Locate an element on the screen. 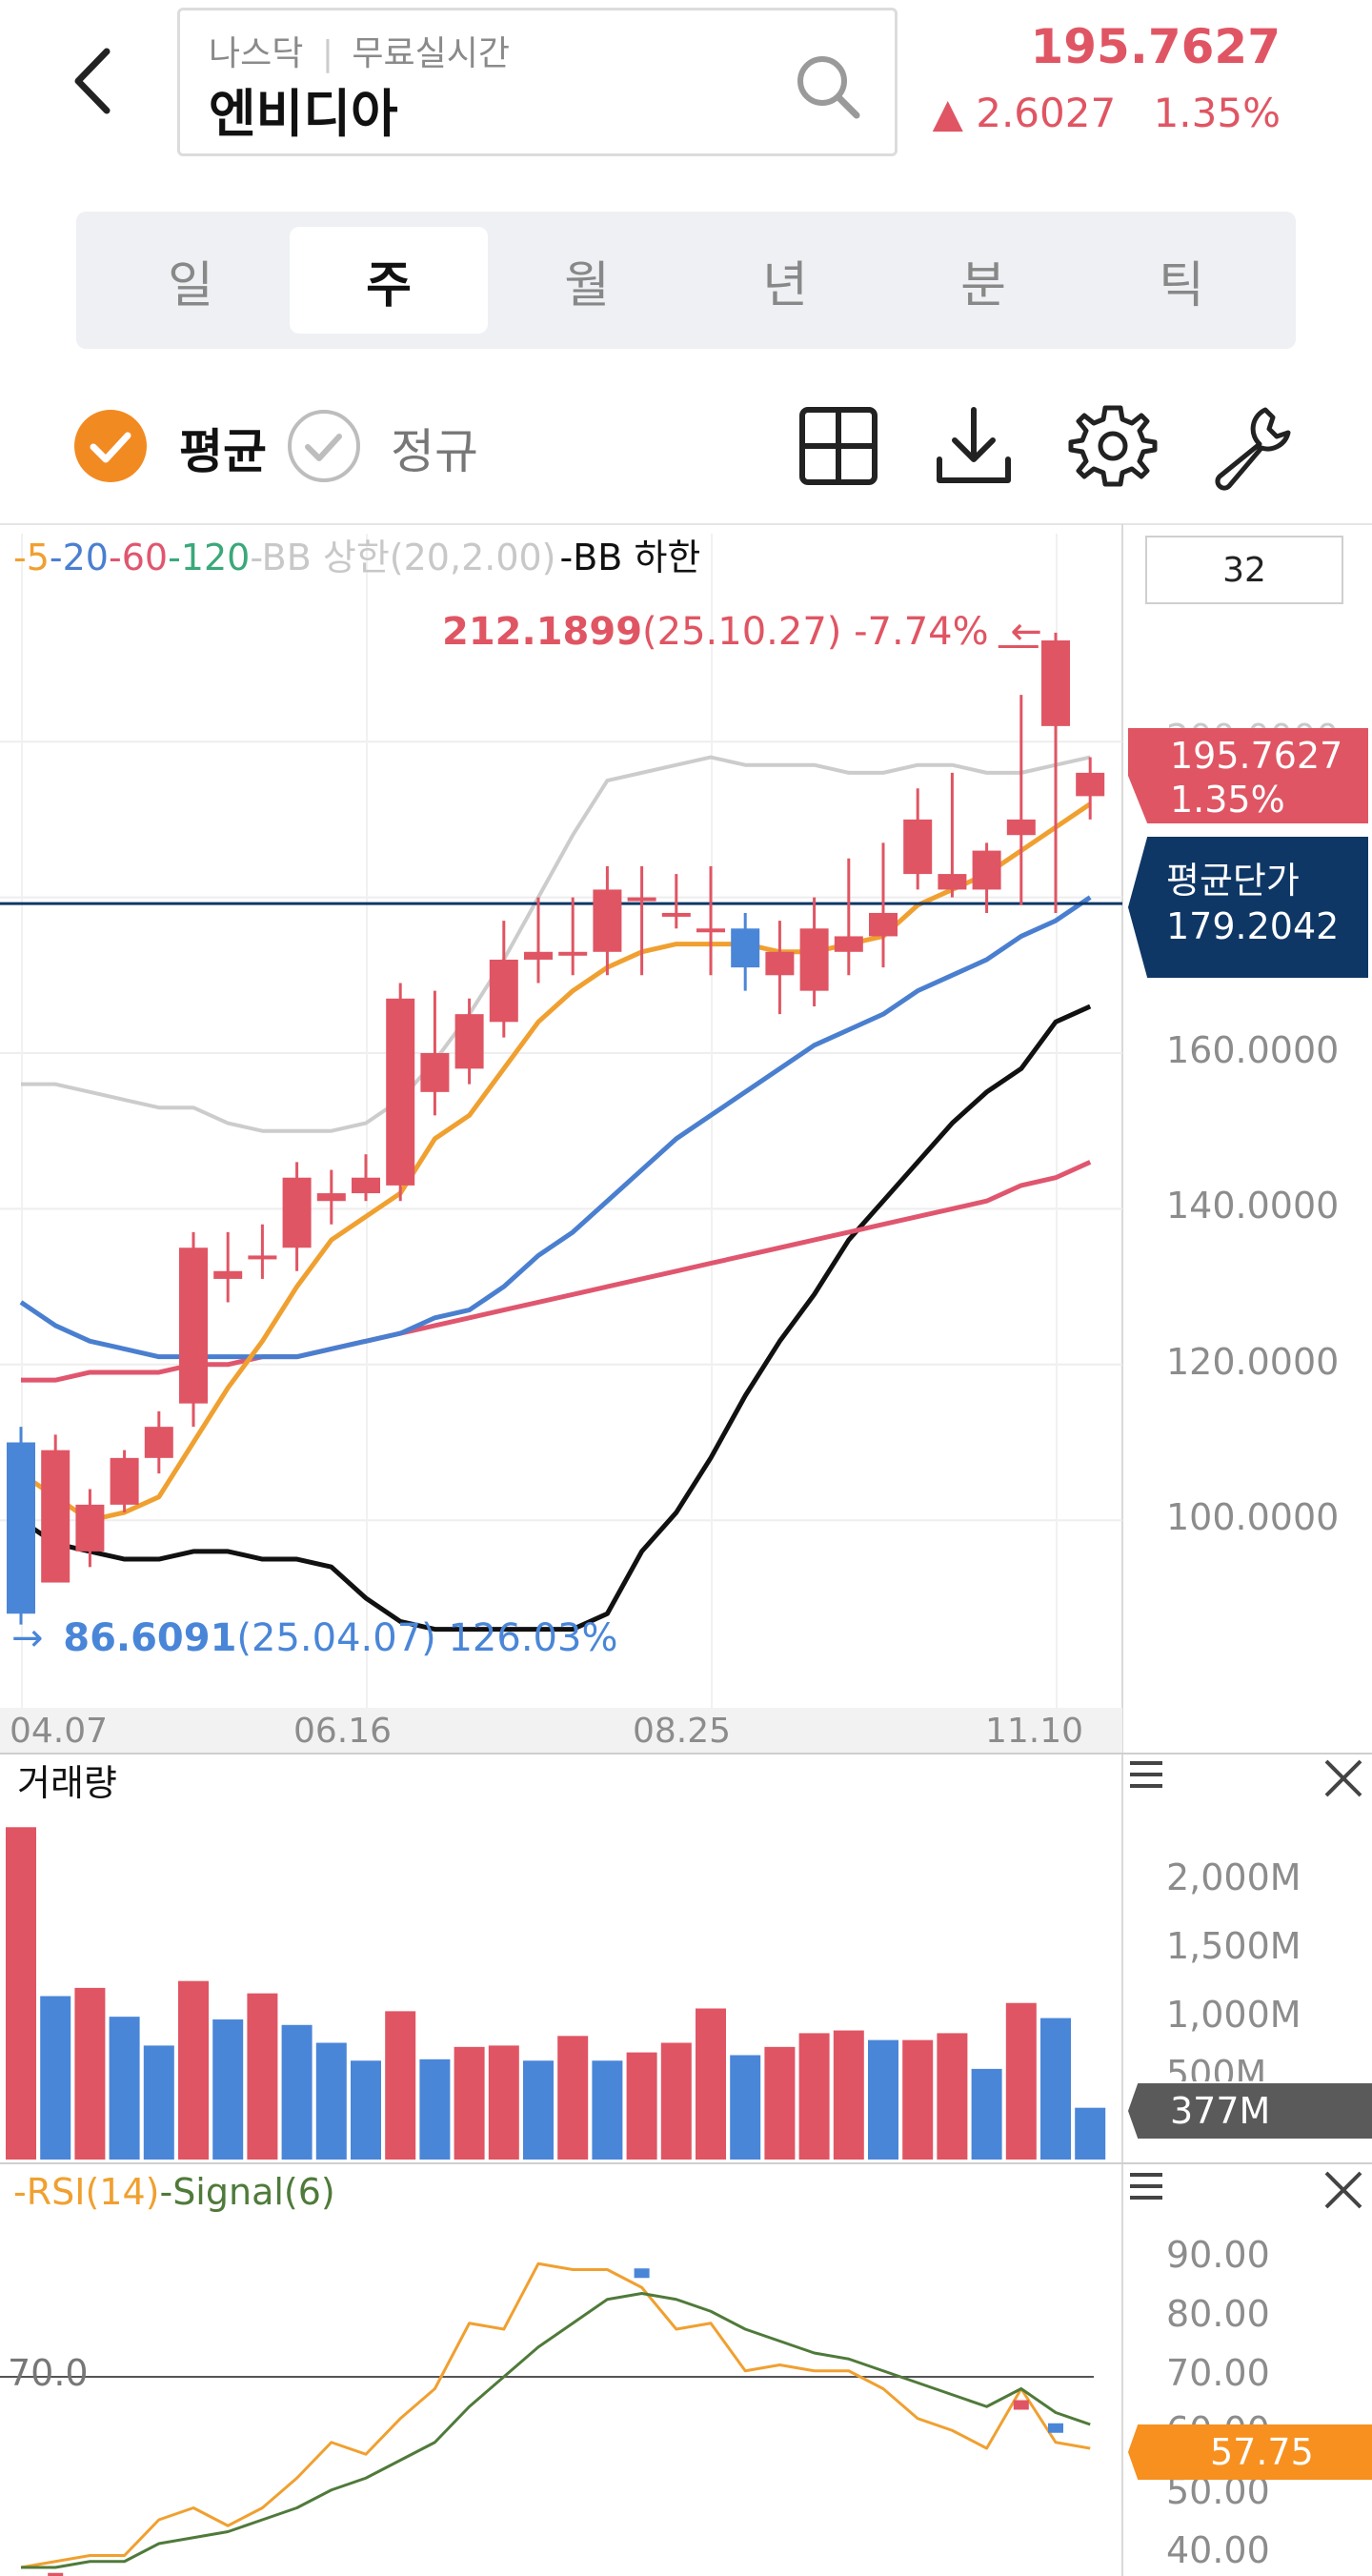 This screenshot has width=1372, height=2576. average-price-tag: 평균단가 179.2042 is located at coordinates (1248, 908).